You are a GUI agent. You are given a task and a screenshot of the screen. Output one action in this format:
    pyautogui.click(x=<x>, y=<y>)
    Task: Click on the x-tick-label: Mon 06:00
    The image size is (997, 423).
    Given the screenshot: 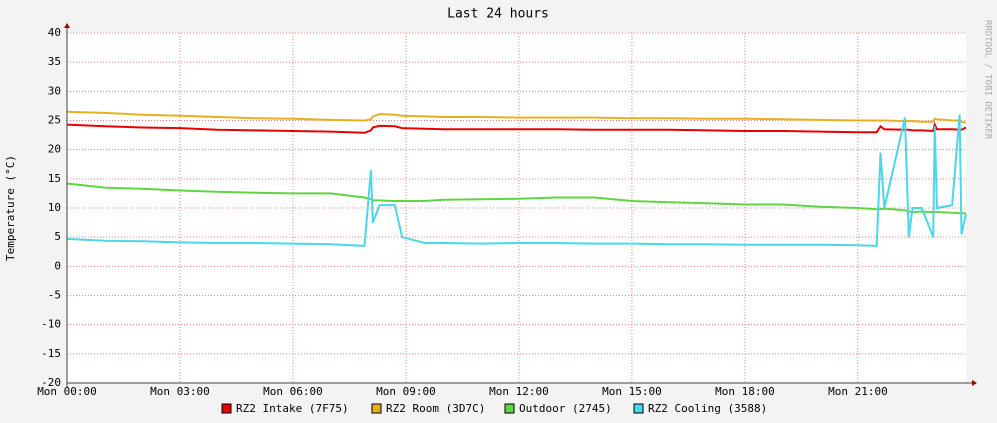 What is the action you would take?
    pyautogui.click(x=293, y=391)
    